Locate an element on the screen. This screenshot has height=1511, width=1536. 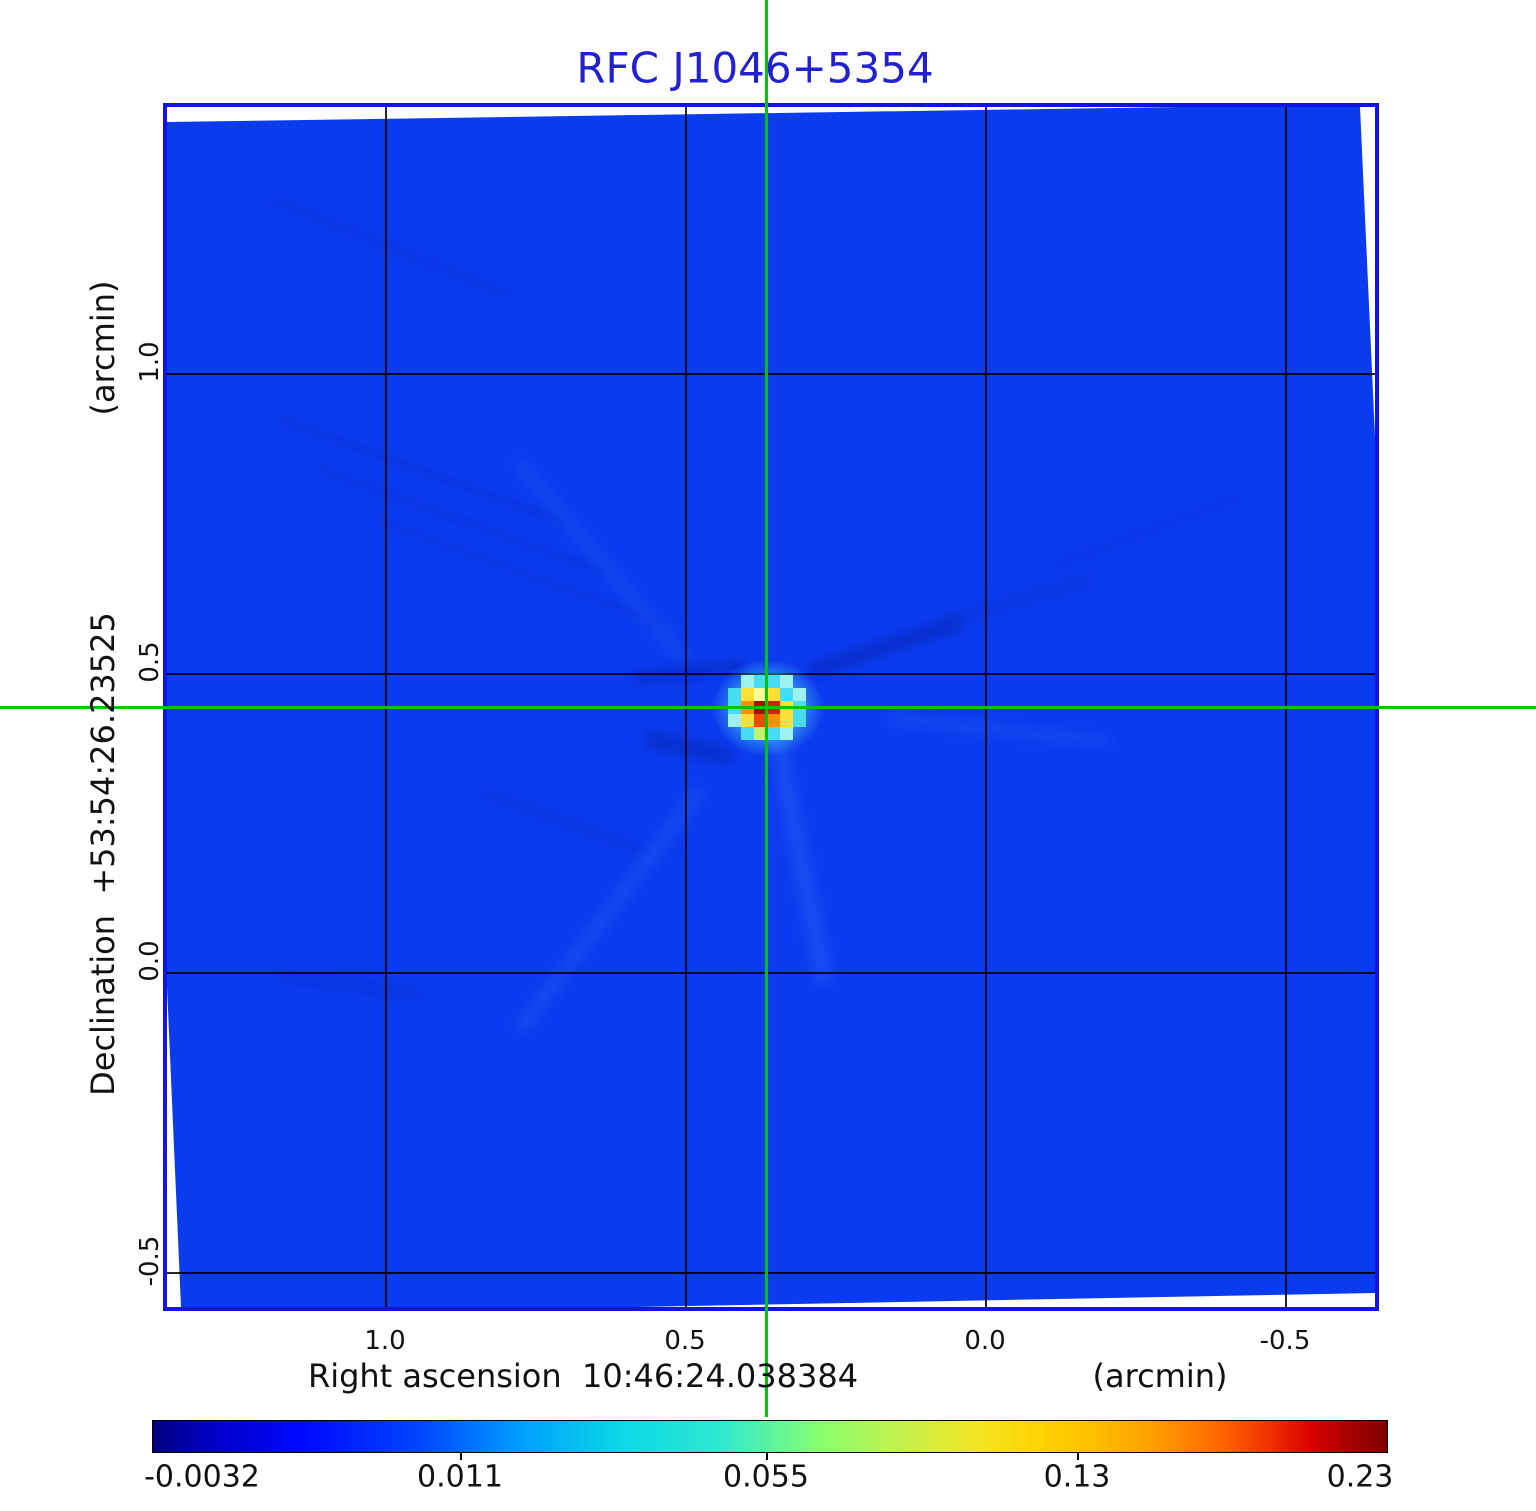
figure-title: RFC J1046+5354 is located at coordinates (755, 68).